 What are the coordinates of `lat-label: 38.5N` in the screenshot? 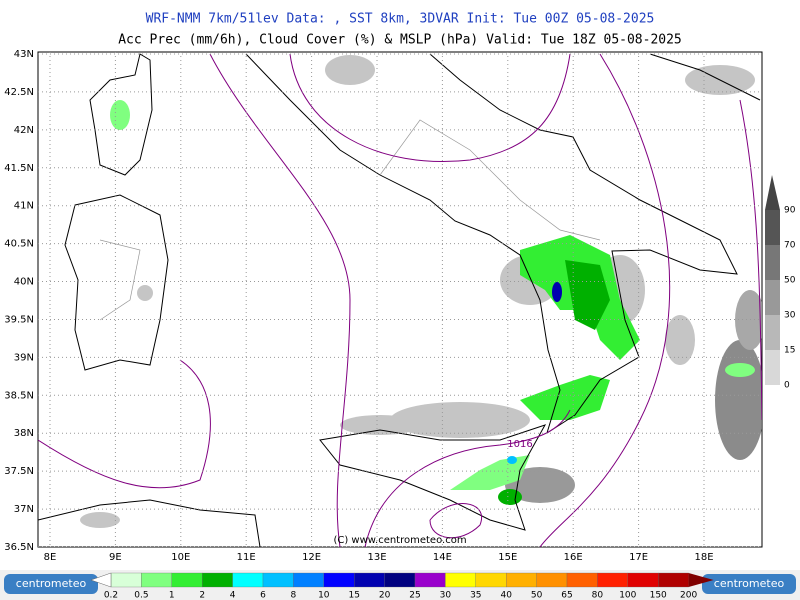 It's located at (19, 395).